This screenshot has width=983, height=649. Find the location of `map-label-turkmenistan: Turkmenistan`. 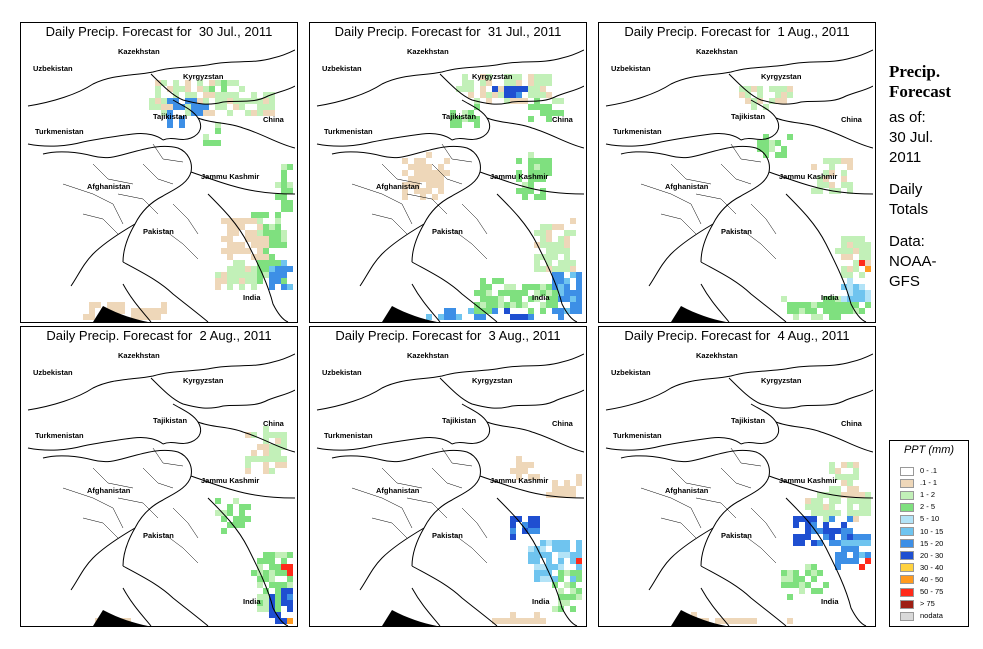

map-label-turkmenistan: Turkmenistan is located at coordinates (59, 435).